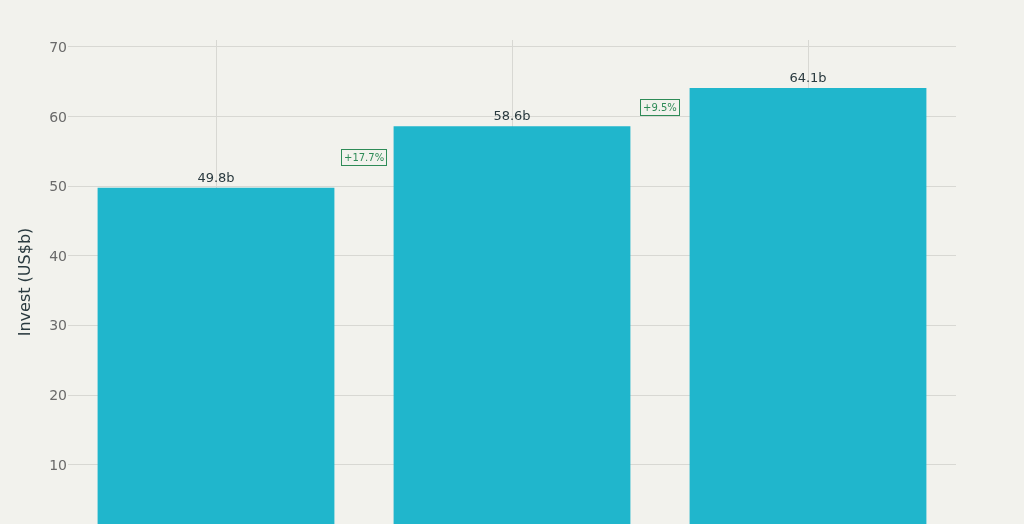 The height and width of the screenshot is (524, 1024). I want to click on y-tick-label: 10, so click(58, 464).